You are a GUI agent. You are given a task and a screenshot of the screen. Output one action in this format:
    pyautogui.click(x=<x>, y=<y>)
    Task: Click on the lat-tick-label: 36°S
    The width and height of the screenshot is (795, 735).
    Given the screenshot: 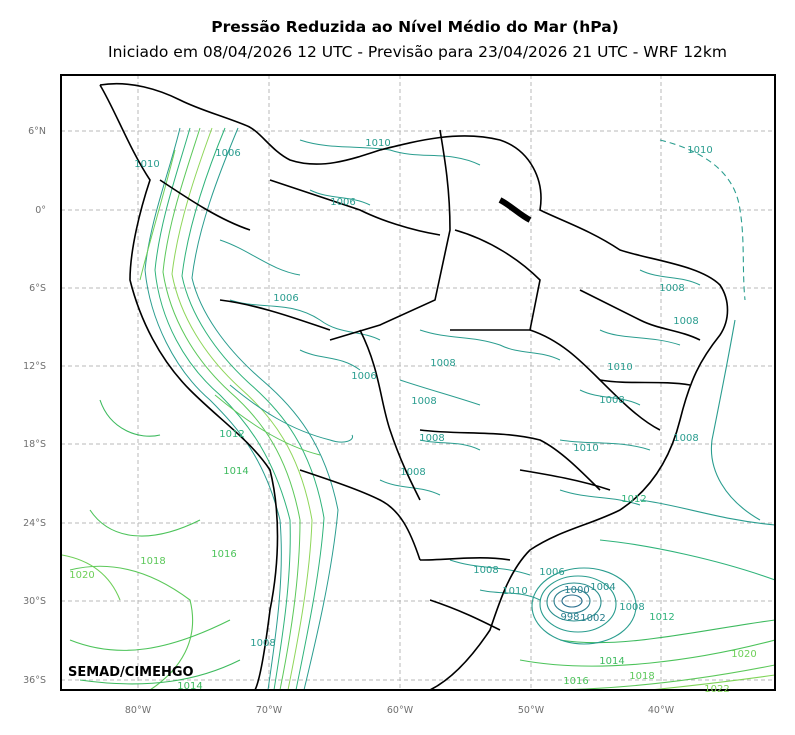 What is the action you would take?
    pyautogui.click(x=34, y=680)
    